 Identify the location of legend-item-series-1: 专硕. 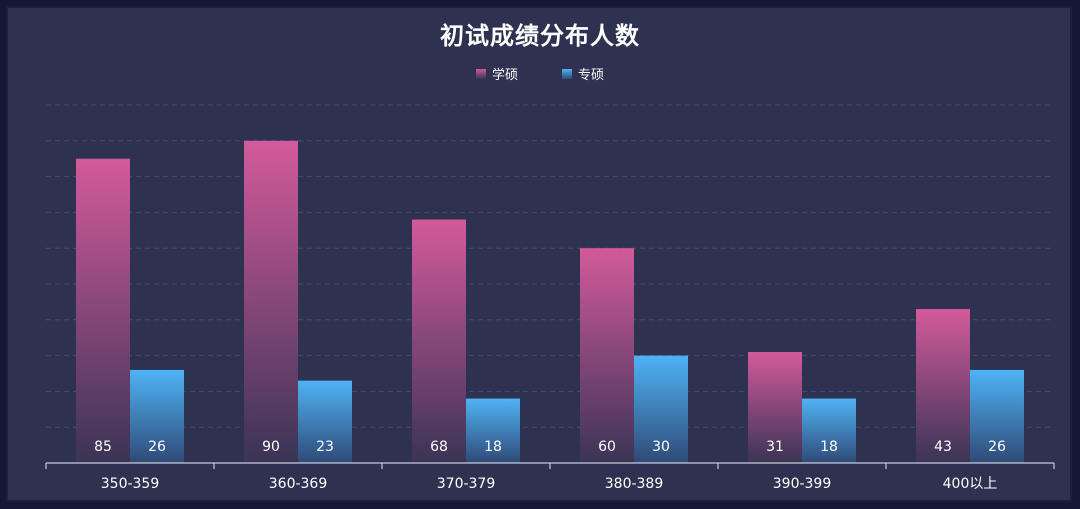
(583, 73).